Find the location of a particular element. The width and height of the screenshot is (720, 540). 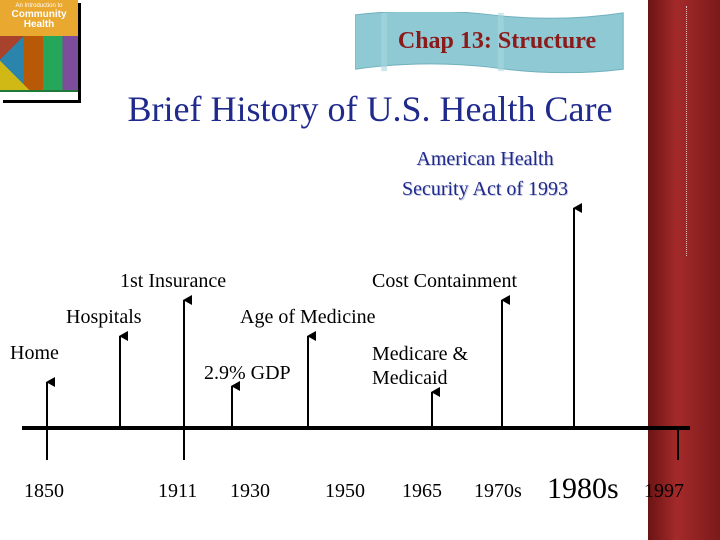

event-label-cost-containment: Cost Containment is located at coordinates (444, 281).